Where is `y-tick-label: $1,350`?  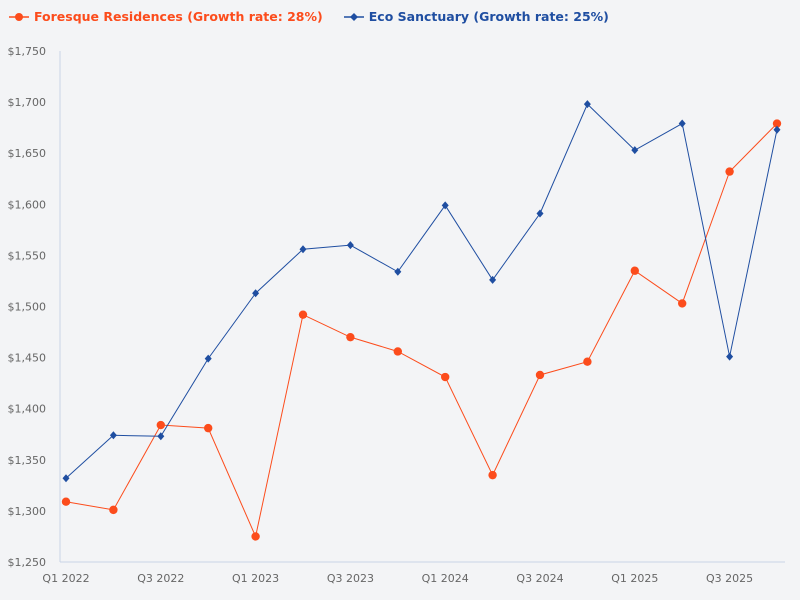 y-tick-label: $1,350 is located at coordinates (27, 460).